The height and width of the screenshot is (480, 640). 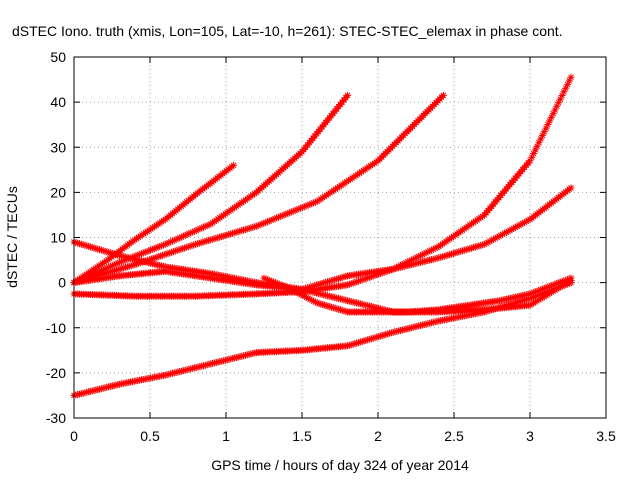 What do you see at coordinates (56, 418) in the screenshot?
I see `y-tick-label: -30` at bounding box center [56, 418].